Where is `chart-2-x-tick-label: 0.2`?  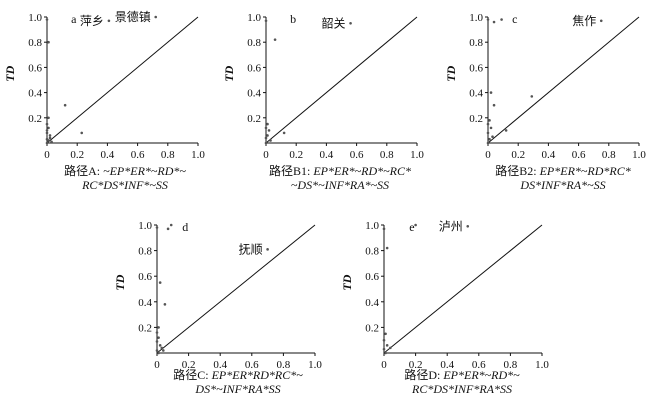
chart-2-x-tick-label: 0.2 is located at coordinates (518, 155).